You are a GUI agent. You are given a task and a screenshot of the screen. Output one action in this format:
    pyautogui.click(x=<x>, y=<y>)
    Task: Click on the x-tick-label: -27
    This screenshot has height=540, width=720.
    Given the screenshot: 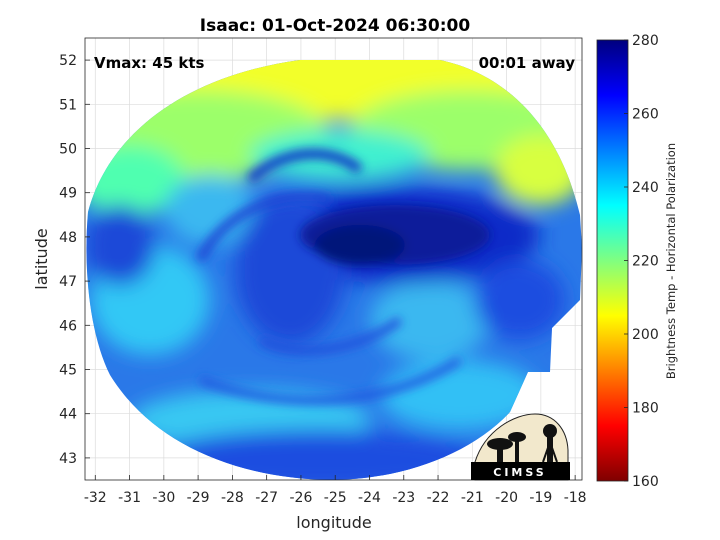 What is the action you would take?
    pyautogui.click(x=266, y=498)
    